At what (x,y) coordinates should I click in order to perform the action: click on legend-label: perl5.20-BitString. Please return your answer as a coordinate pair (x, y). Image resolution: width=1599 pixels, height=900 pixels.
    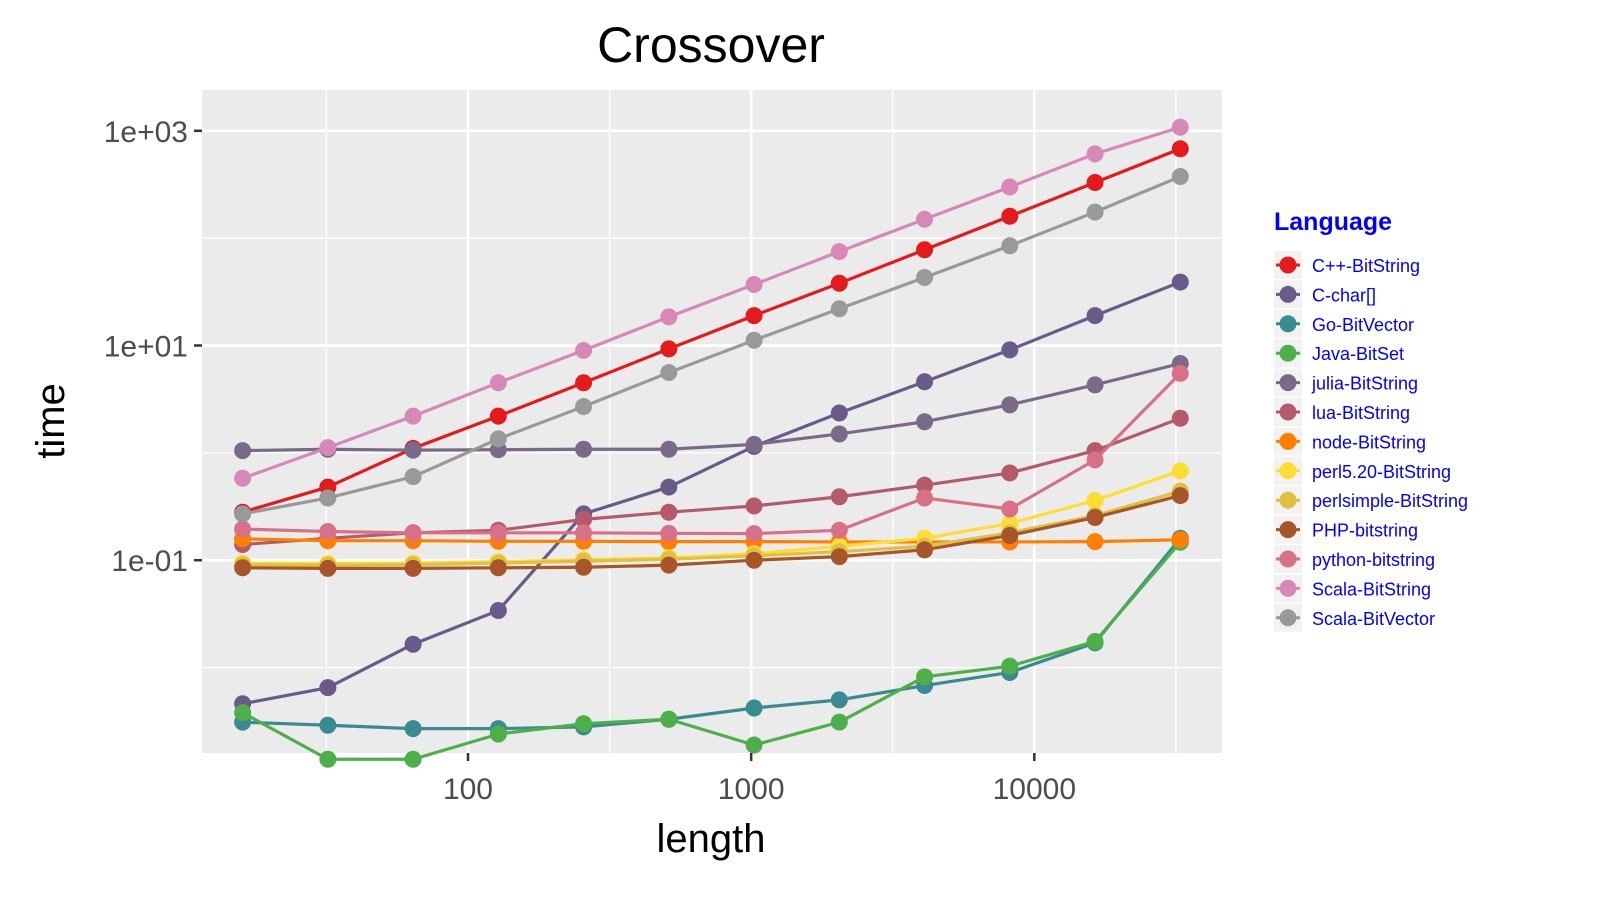
    Looking at the image, I should click on (1381, 472).